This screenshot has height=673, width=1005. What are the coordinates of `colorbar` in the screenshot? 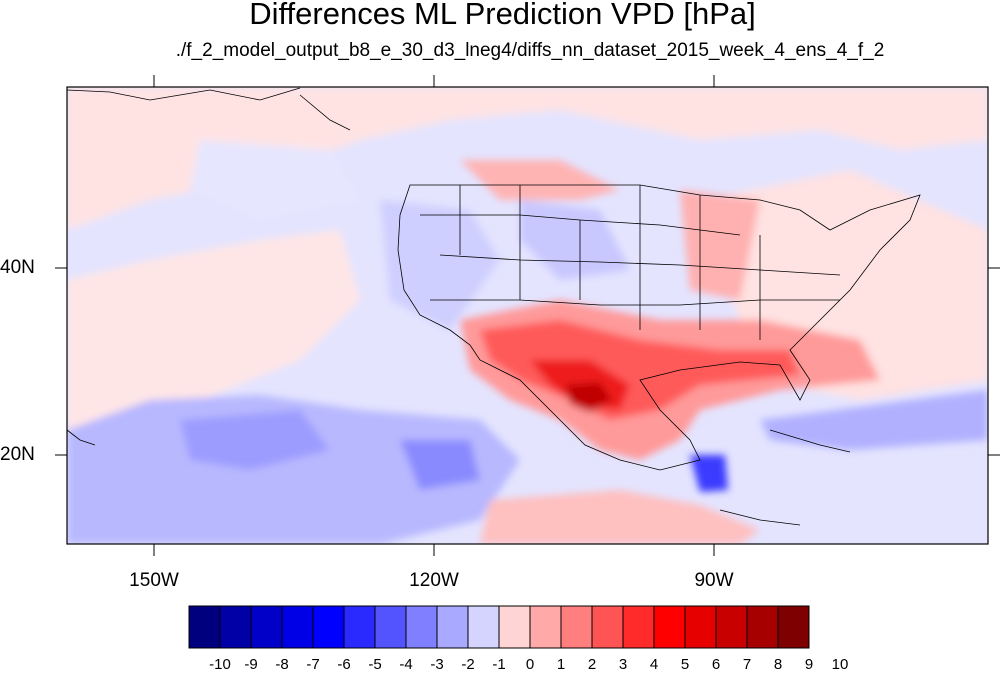 It's located at (499, 627).